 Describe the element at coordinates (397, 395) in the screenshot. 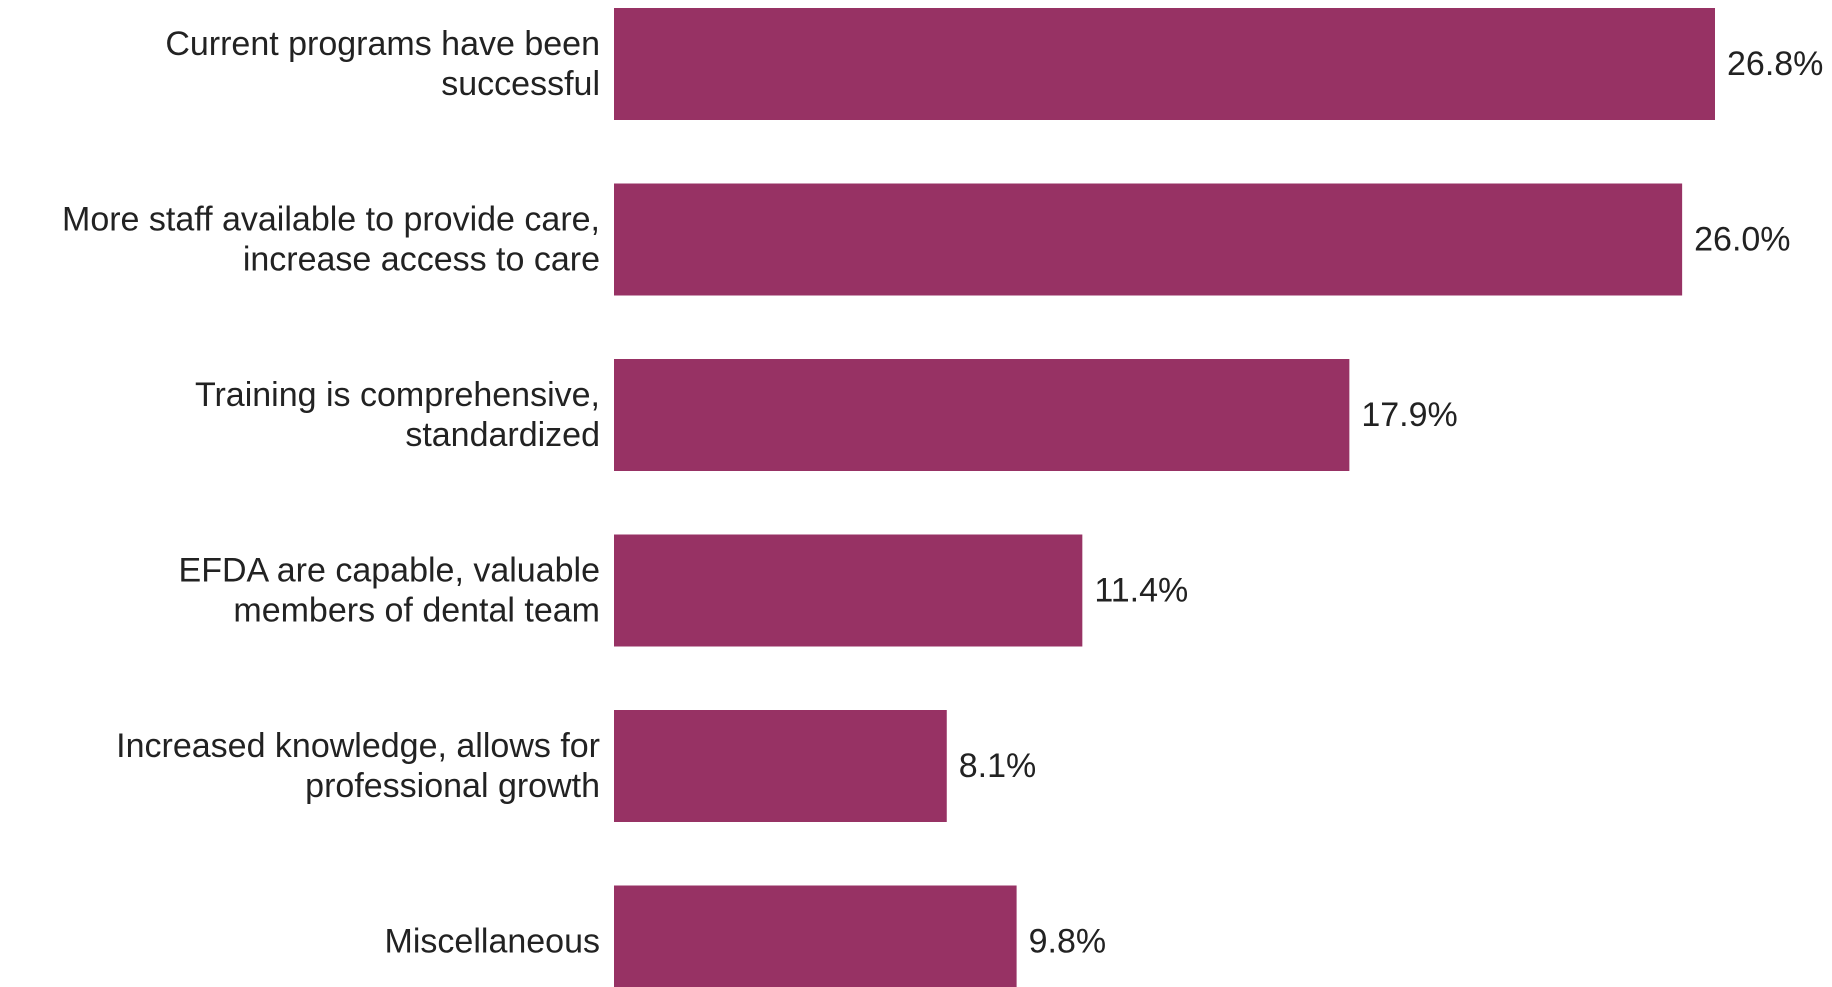

I see `category-label-line: Training is comprehensive,` at that location.